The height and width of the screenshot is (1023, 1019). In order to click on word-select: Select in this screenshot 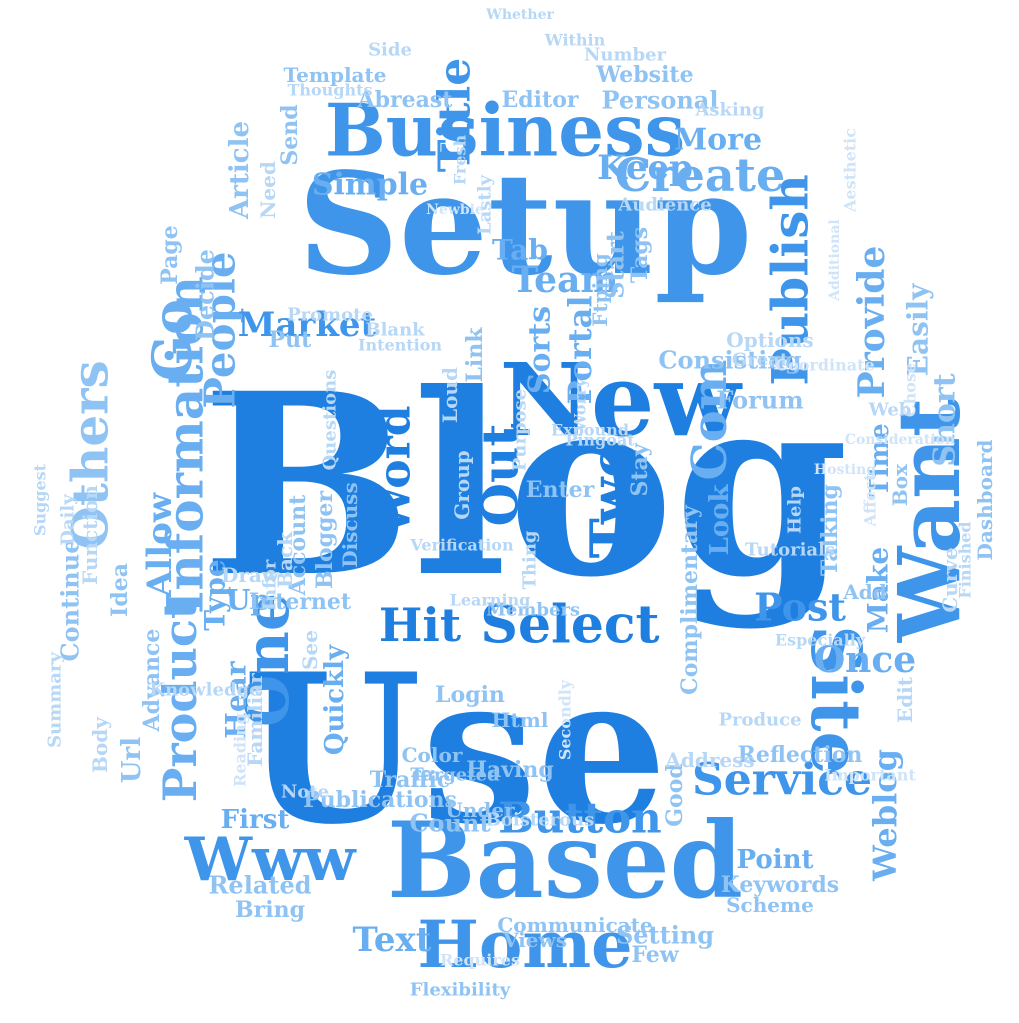, I will do `click(569, 625)`.